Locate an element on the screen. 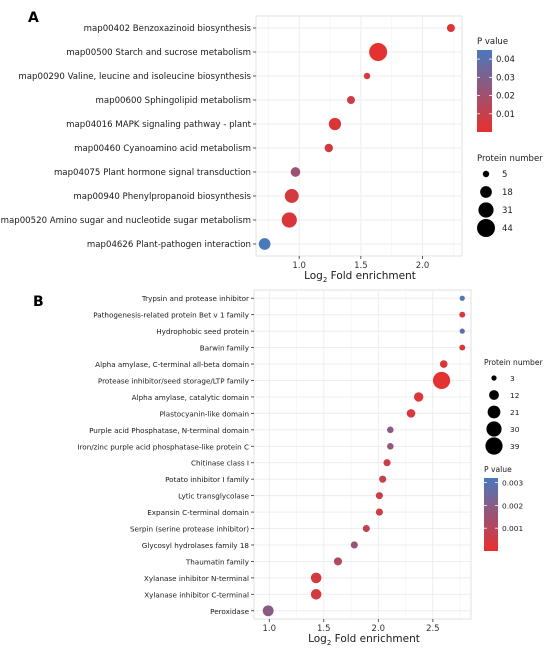 The image size is (550, 648). color-legend-label: 0.002 is located at coordinates (512, 505).